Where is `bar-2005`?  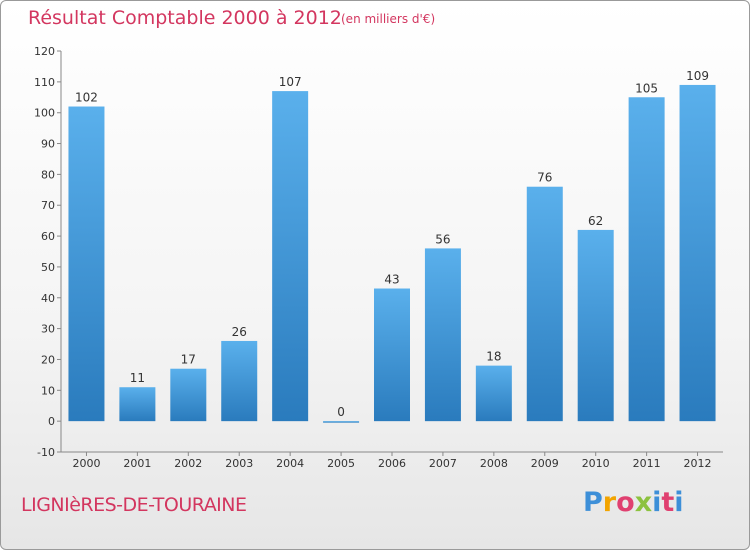
bar-2005 is located at coordinates (341, 422).